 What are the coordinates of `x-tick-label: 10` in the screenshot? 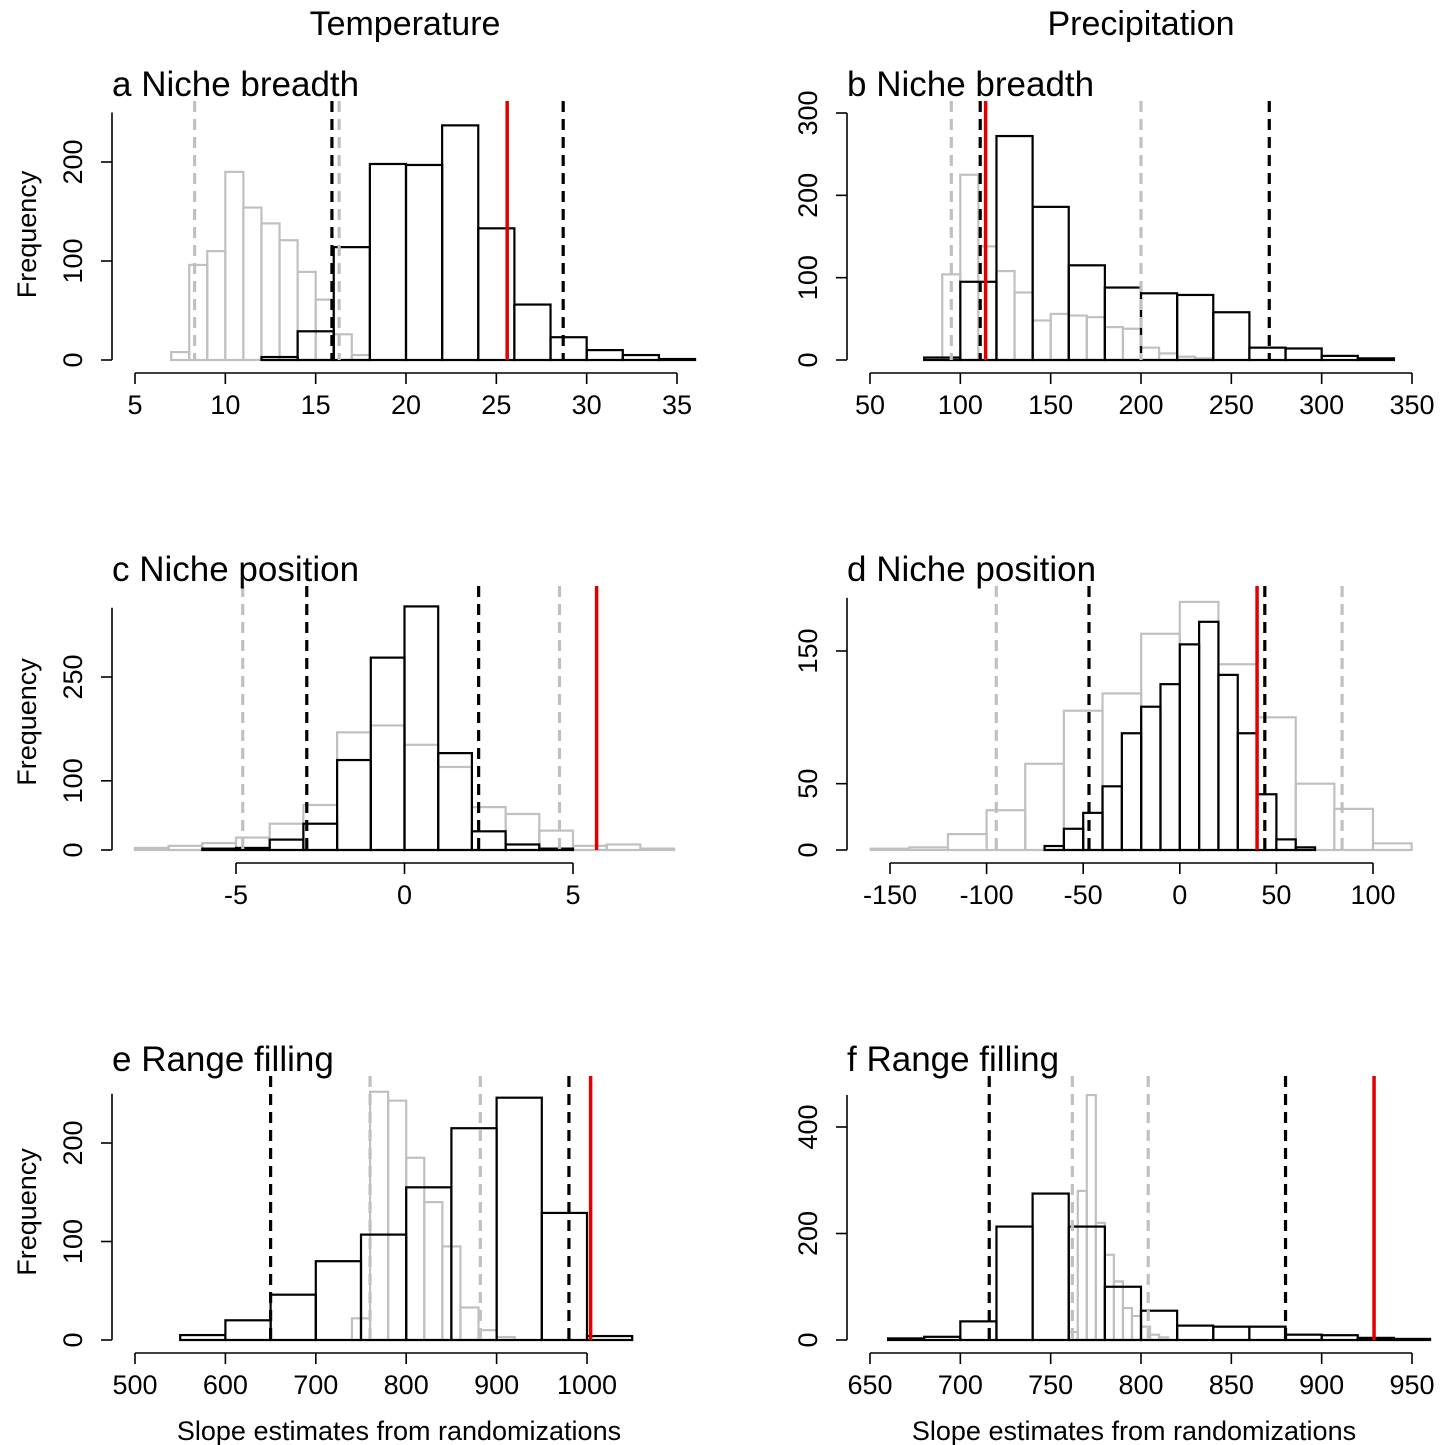 It's located at (225, 405).